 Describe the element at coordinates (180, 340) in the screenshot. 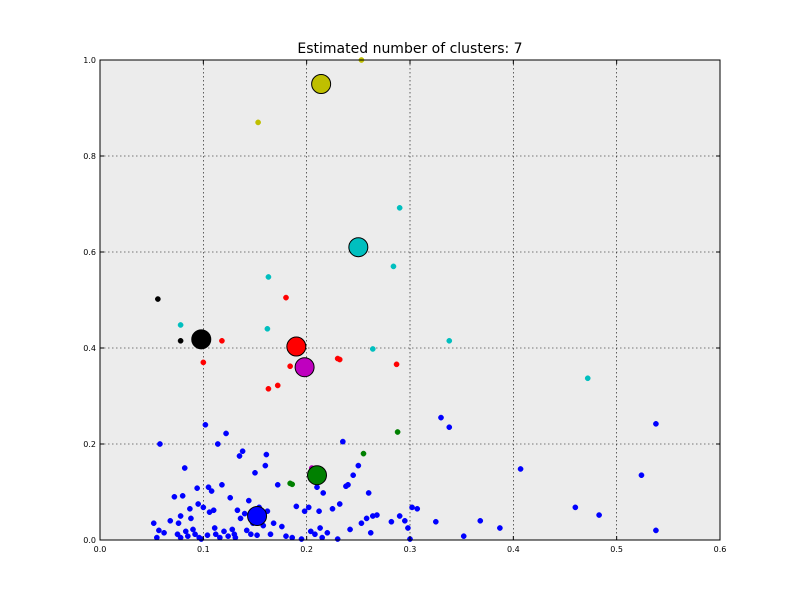

I see `cluster-6-point` at that location.